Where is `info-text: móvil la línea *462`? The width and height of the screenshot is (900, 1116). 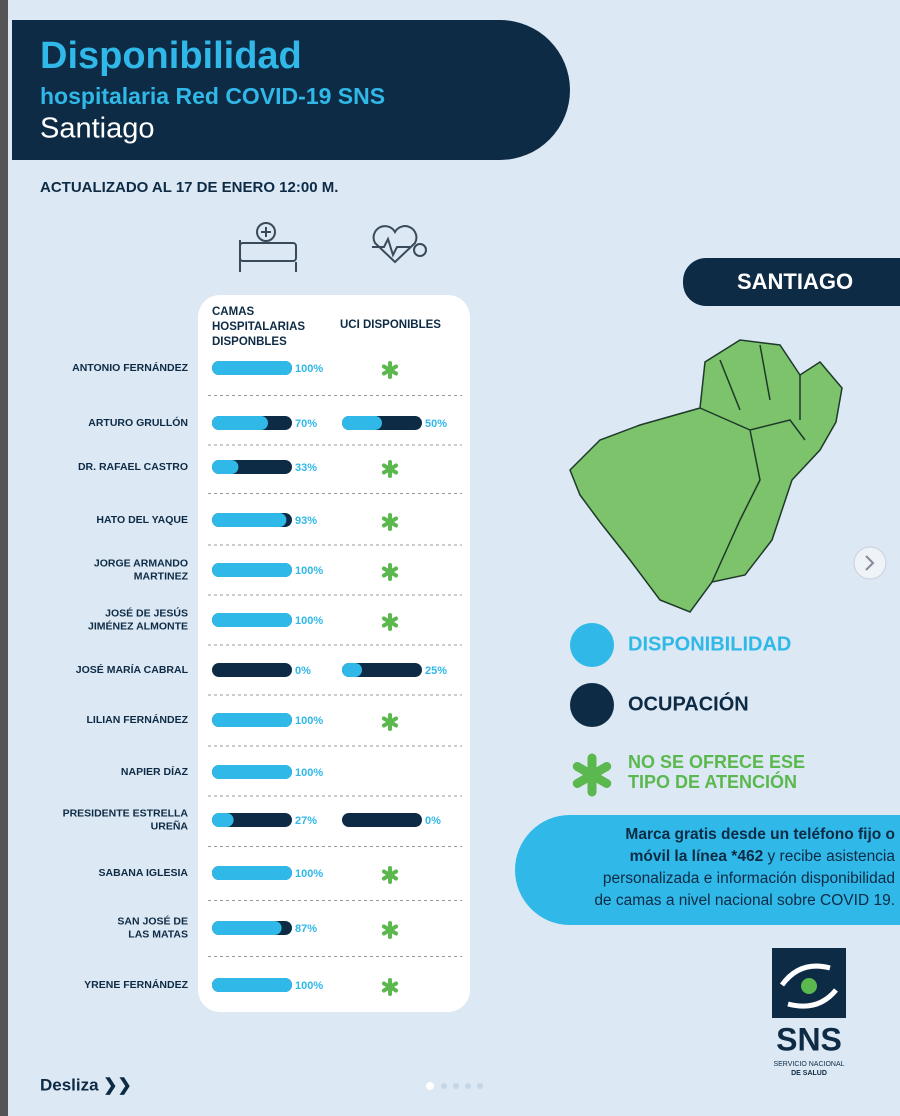
info-text: móvil la línea *462 is located at coordinates (697, 856).